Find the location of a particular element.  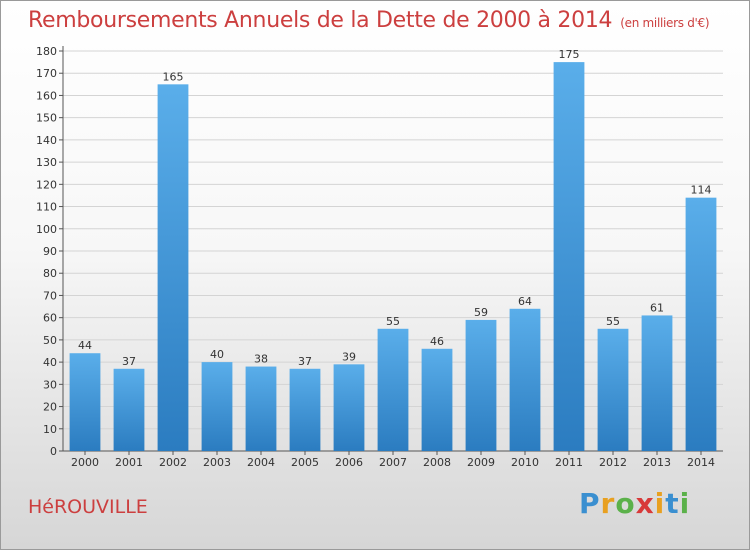

y-tick-label: 180 is located at coordinates (46, 51).